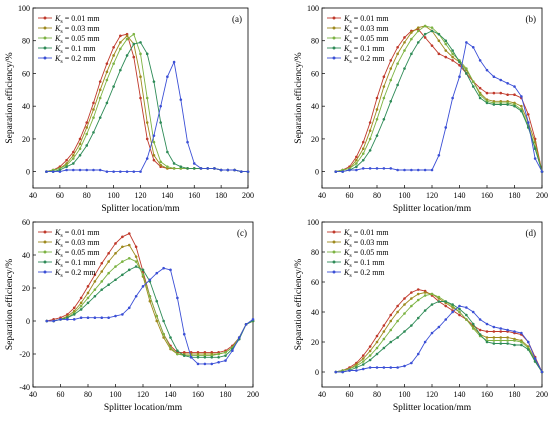  Describe the element at coordinates (26, 41) in the screenshot. I see `y-tick-label: 80` at that location.